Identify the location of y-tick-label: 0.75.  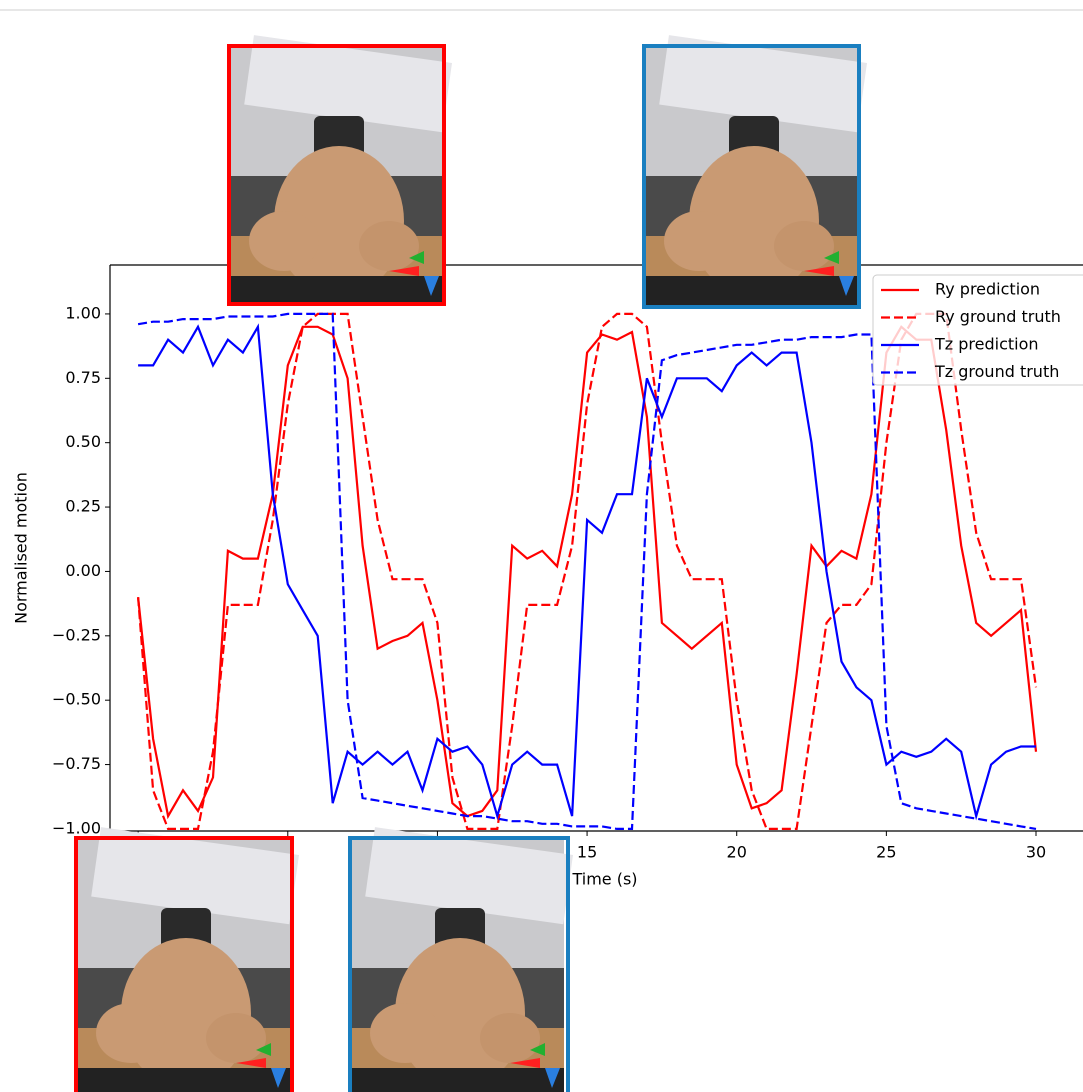
(83, 377).